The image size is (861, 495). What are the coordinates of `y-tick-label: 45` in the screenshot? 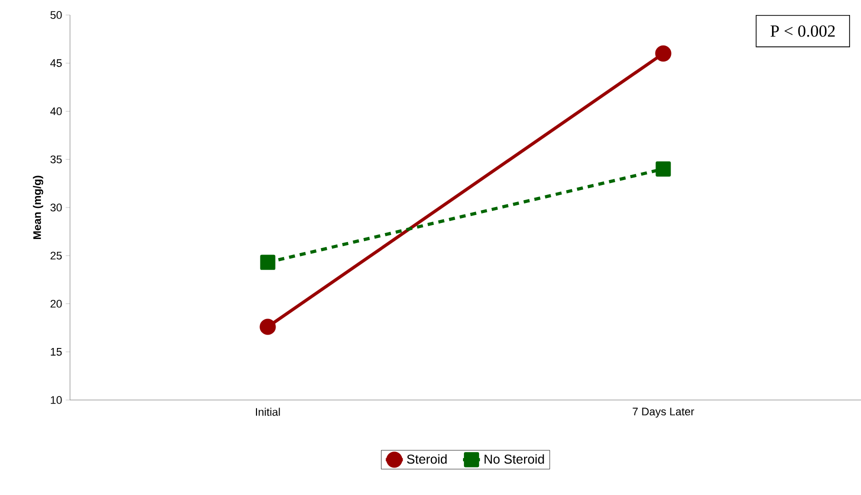 It's located at (56, 63).